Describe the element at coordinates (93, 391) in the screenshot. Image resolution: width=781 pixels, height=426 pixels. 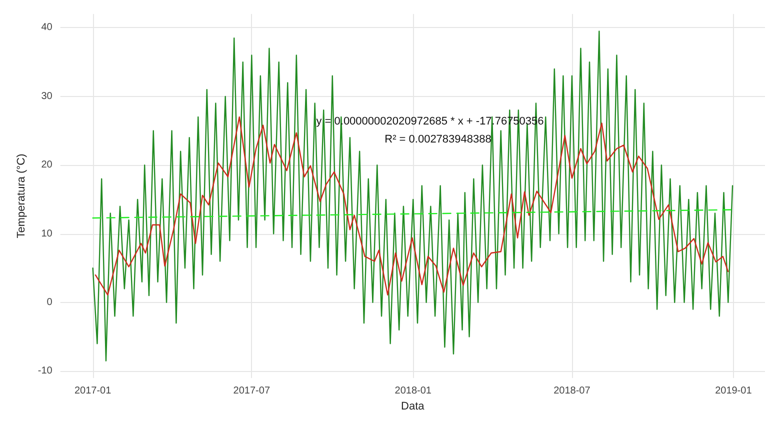
I see `x-tick-label: 2017-01` at that location.